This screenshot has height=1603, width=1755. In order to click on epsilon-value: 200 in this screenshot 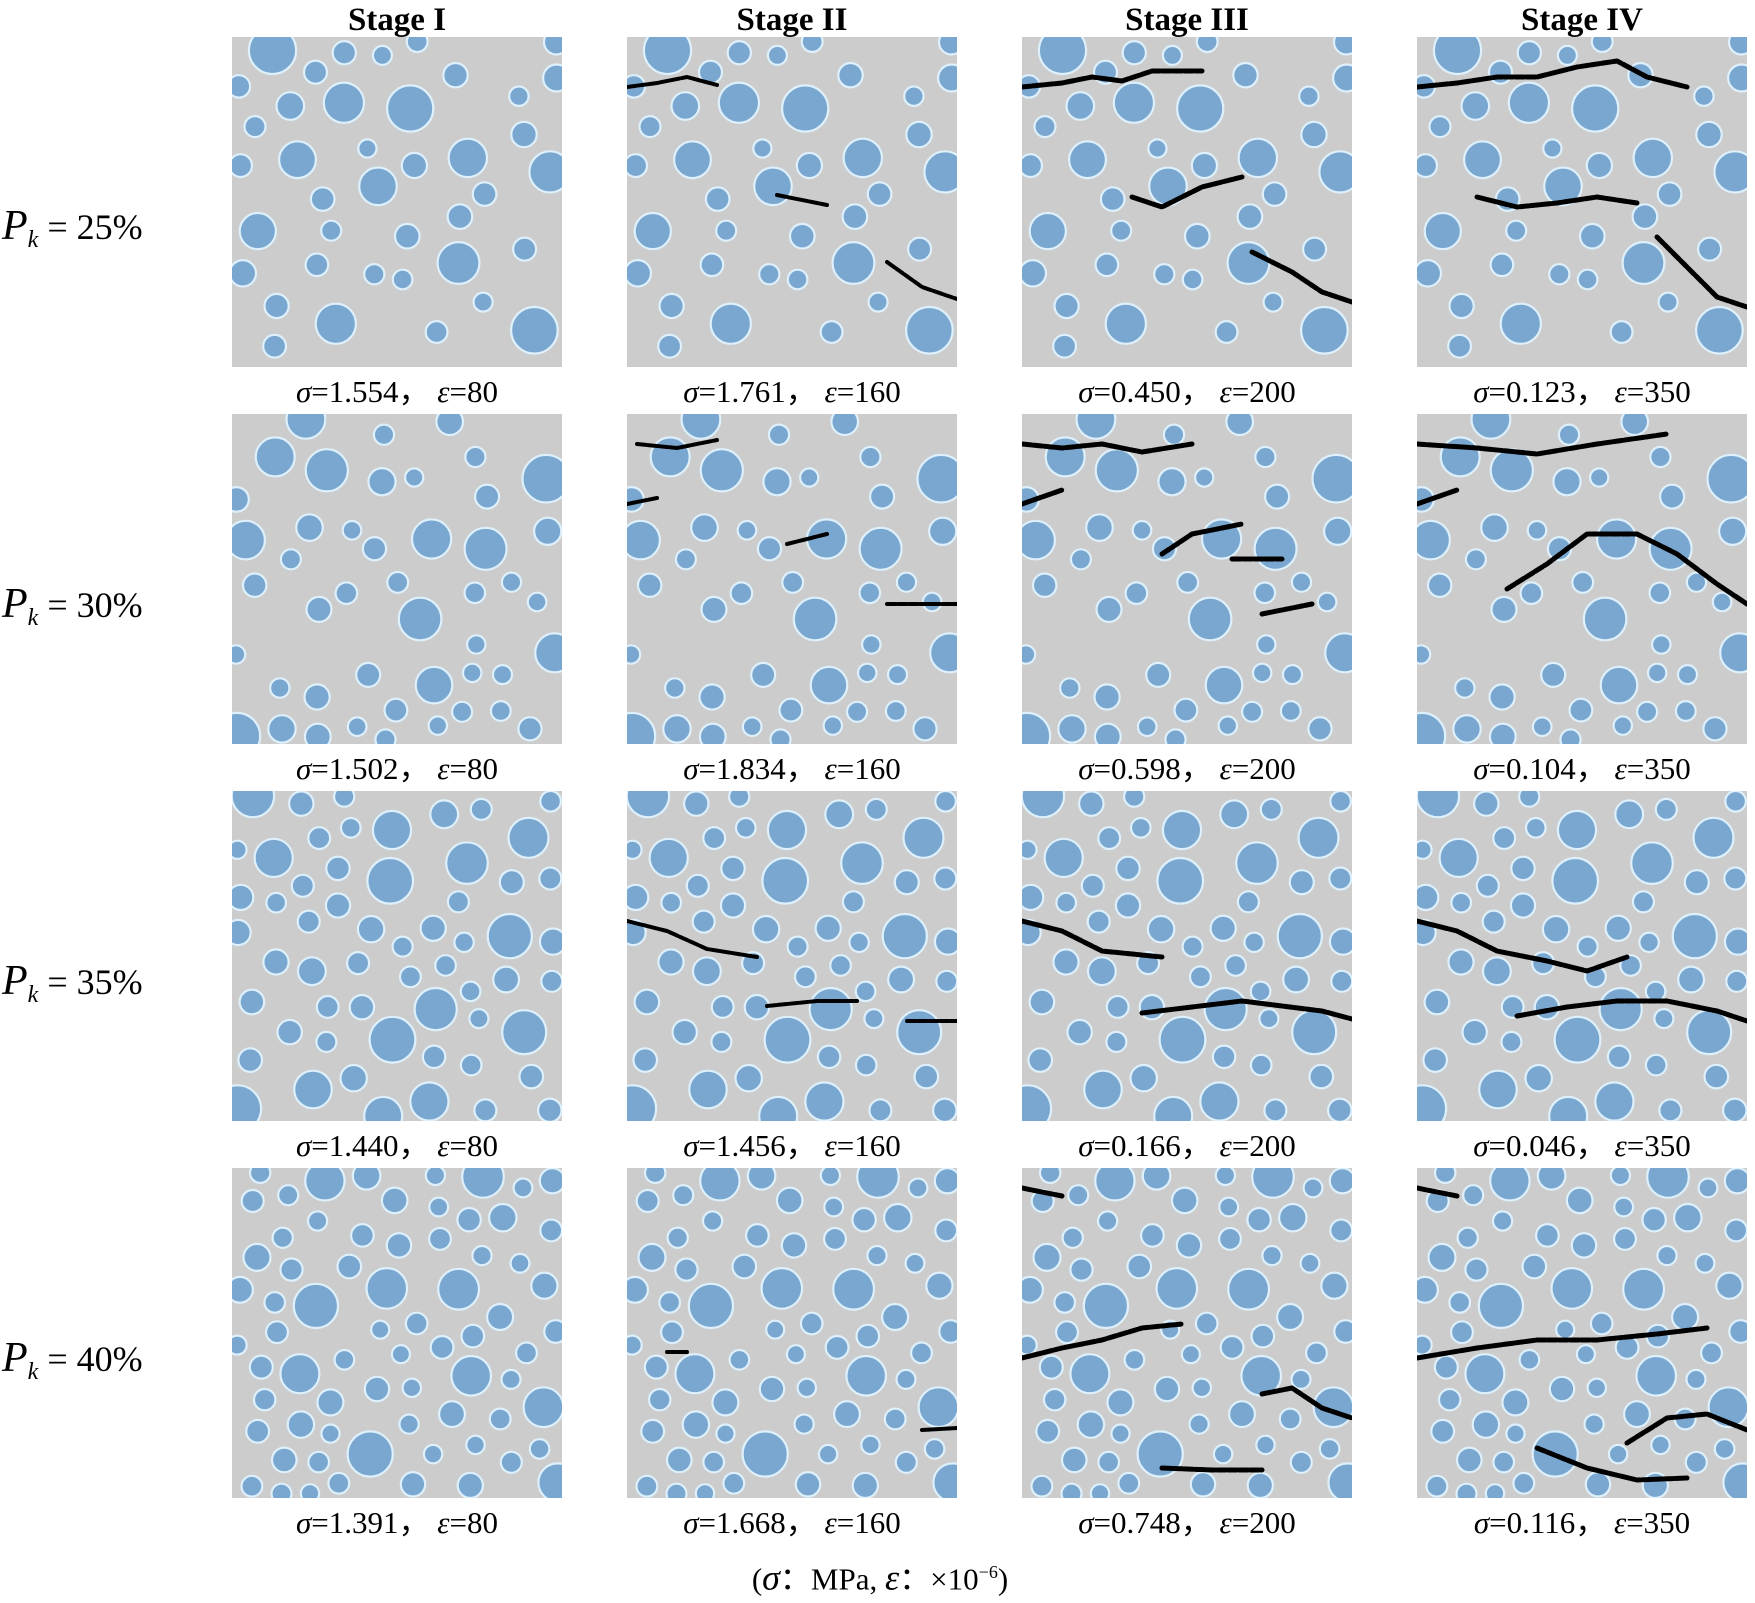, I will do `click(1272, 1145)`.